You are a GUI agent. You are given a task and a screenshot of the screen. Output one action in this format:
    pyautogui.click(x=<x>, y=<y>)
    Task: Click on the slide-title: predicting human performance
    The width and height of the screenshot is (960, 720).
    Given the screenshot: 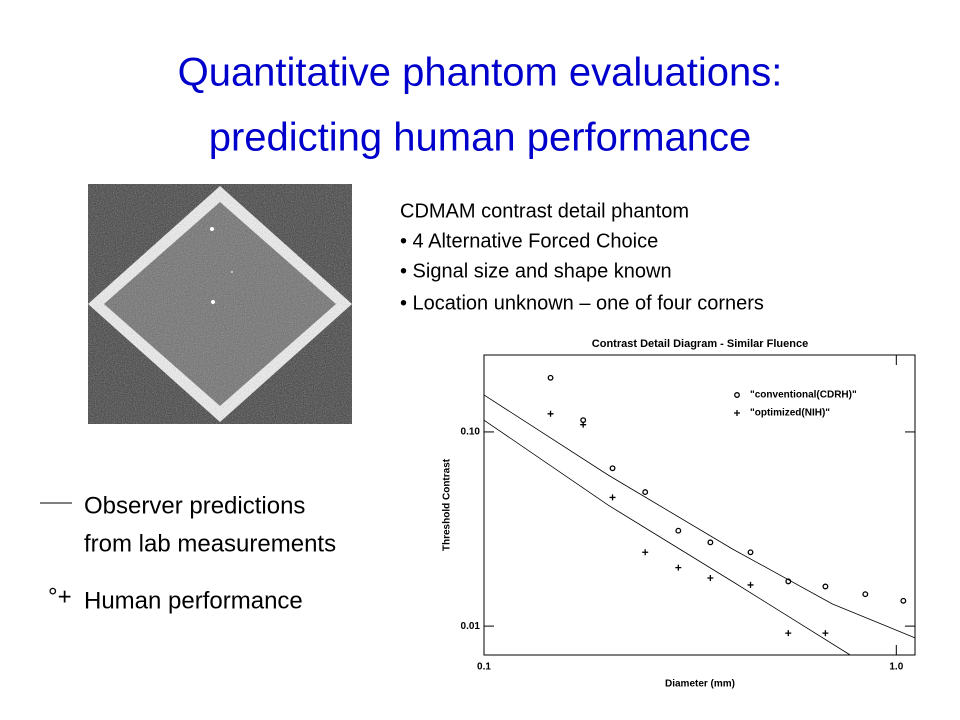 What is the action you would take?
    pyautogui.click(x=480, y=138)
    